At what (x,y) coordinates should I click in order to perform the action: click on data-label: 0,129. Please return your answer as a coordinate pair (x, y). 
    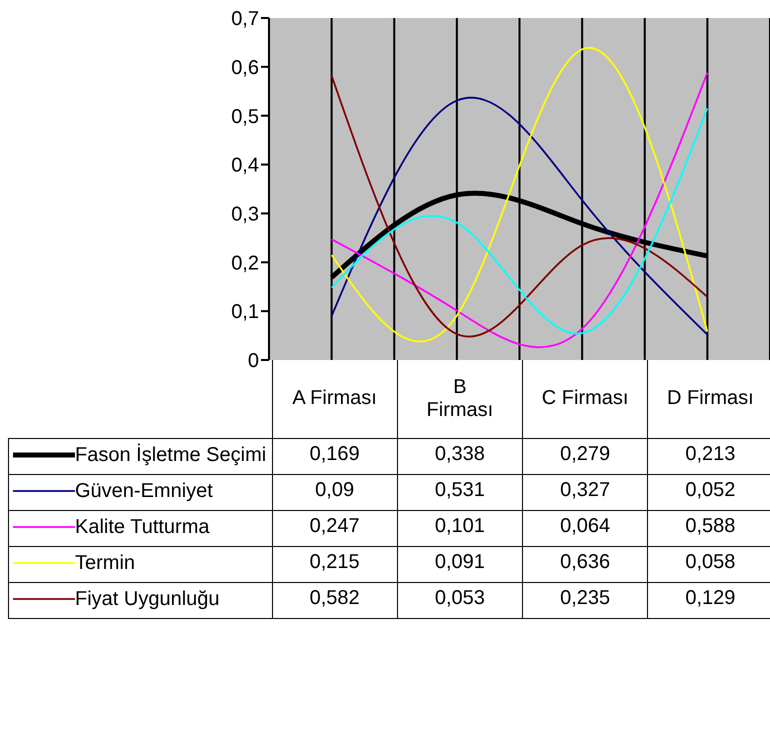
    Looking at the image, I should click on (709, 600).